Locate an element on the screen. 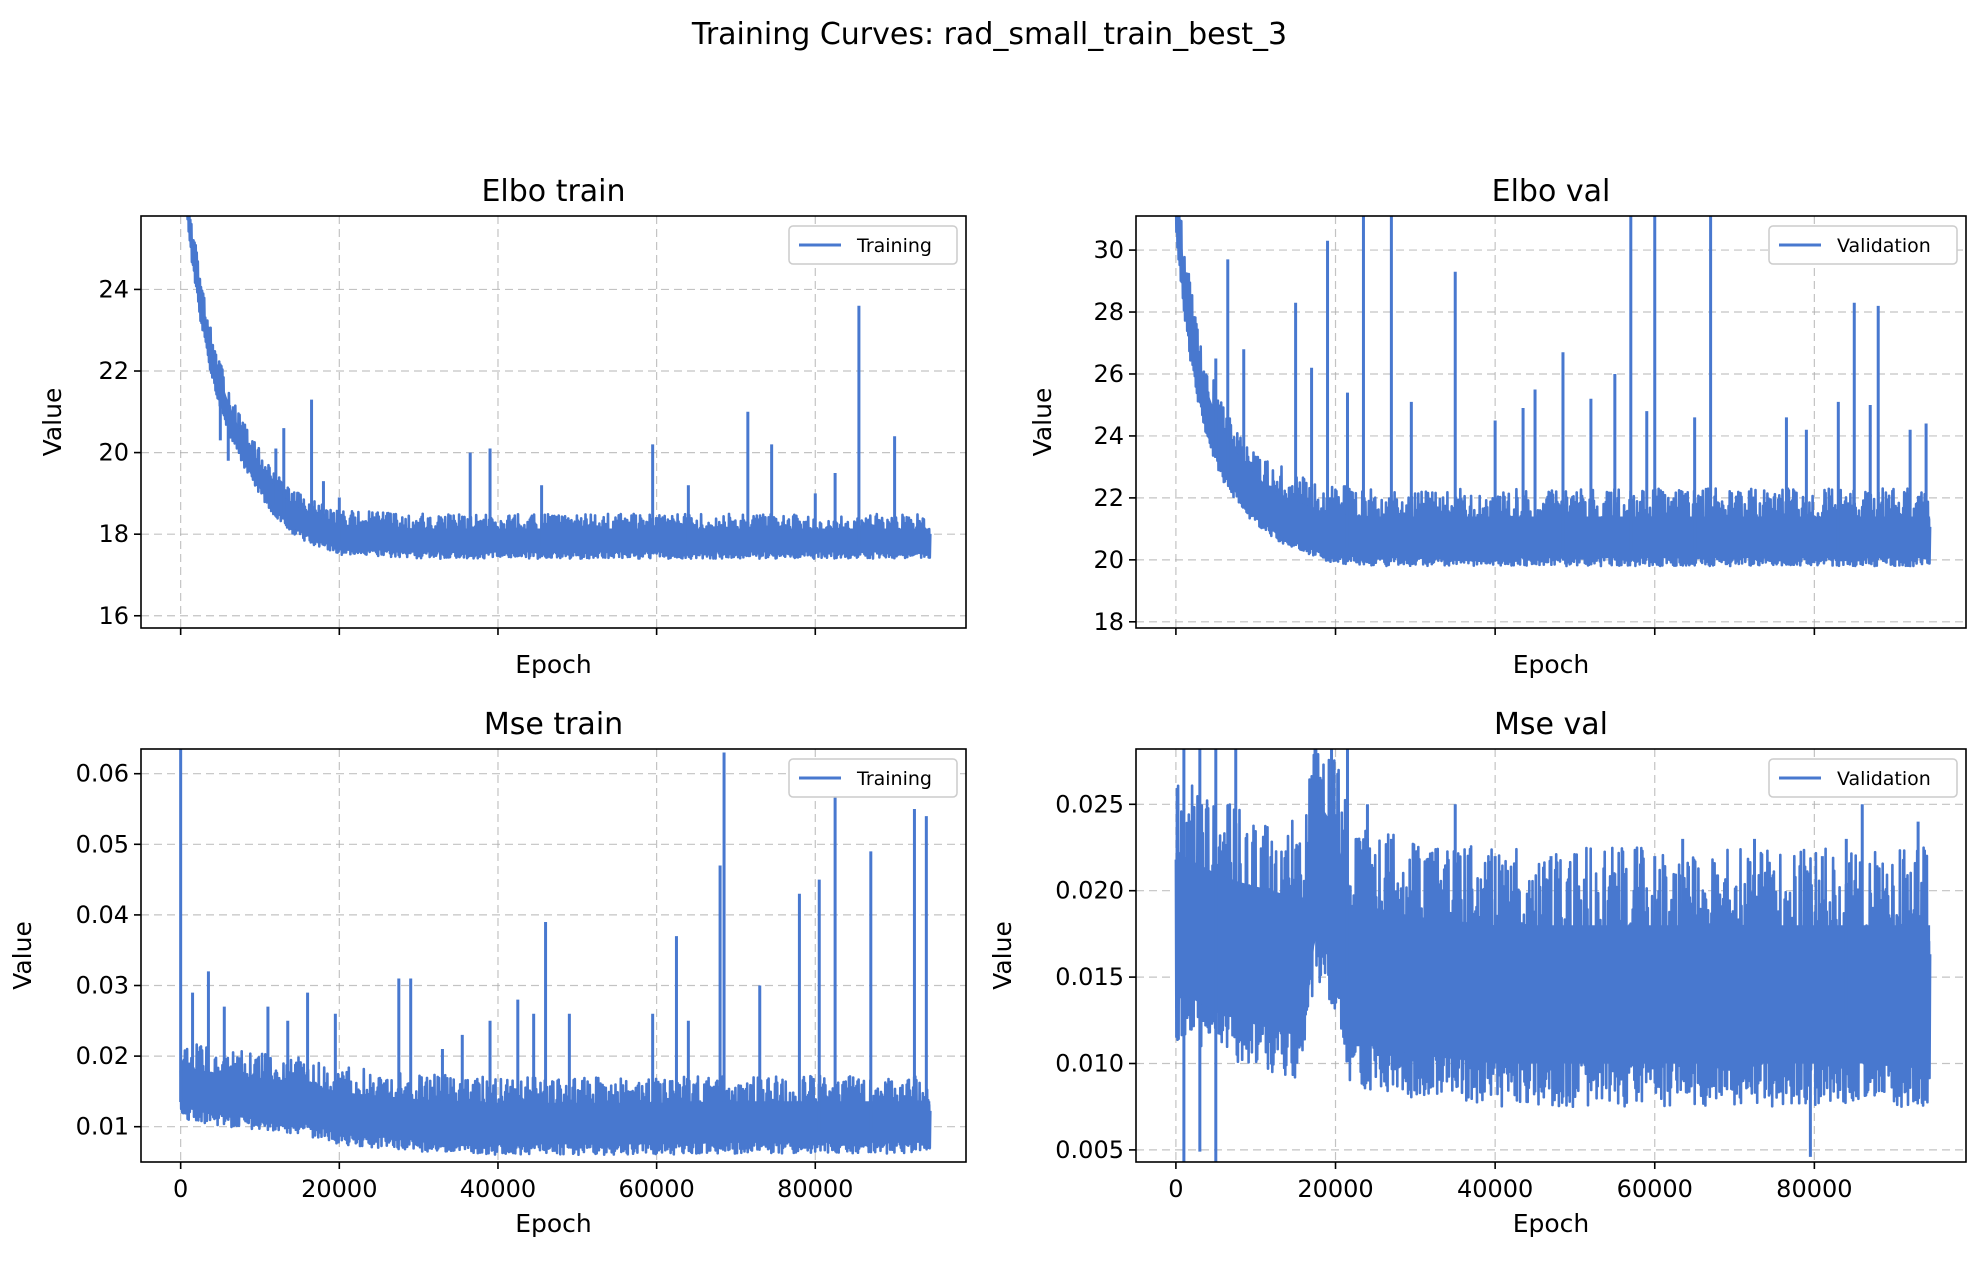 The width and height of the screenshot is (1979, 1269). y-tick-label: 28 is located at coordinates (1108, 312).